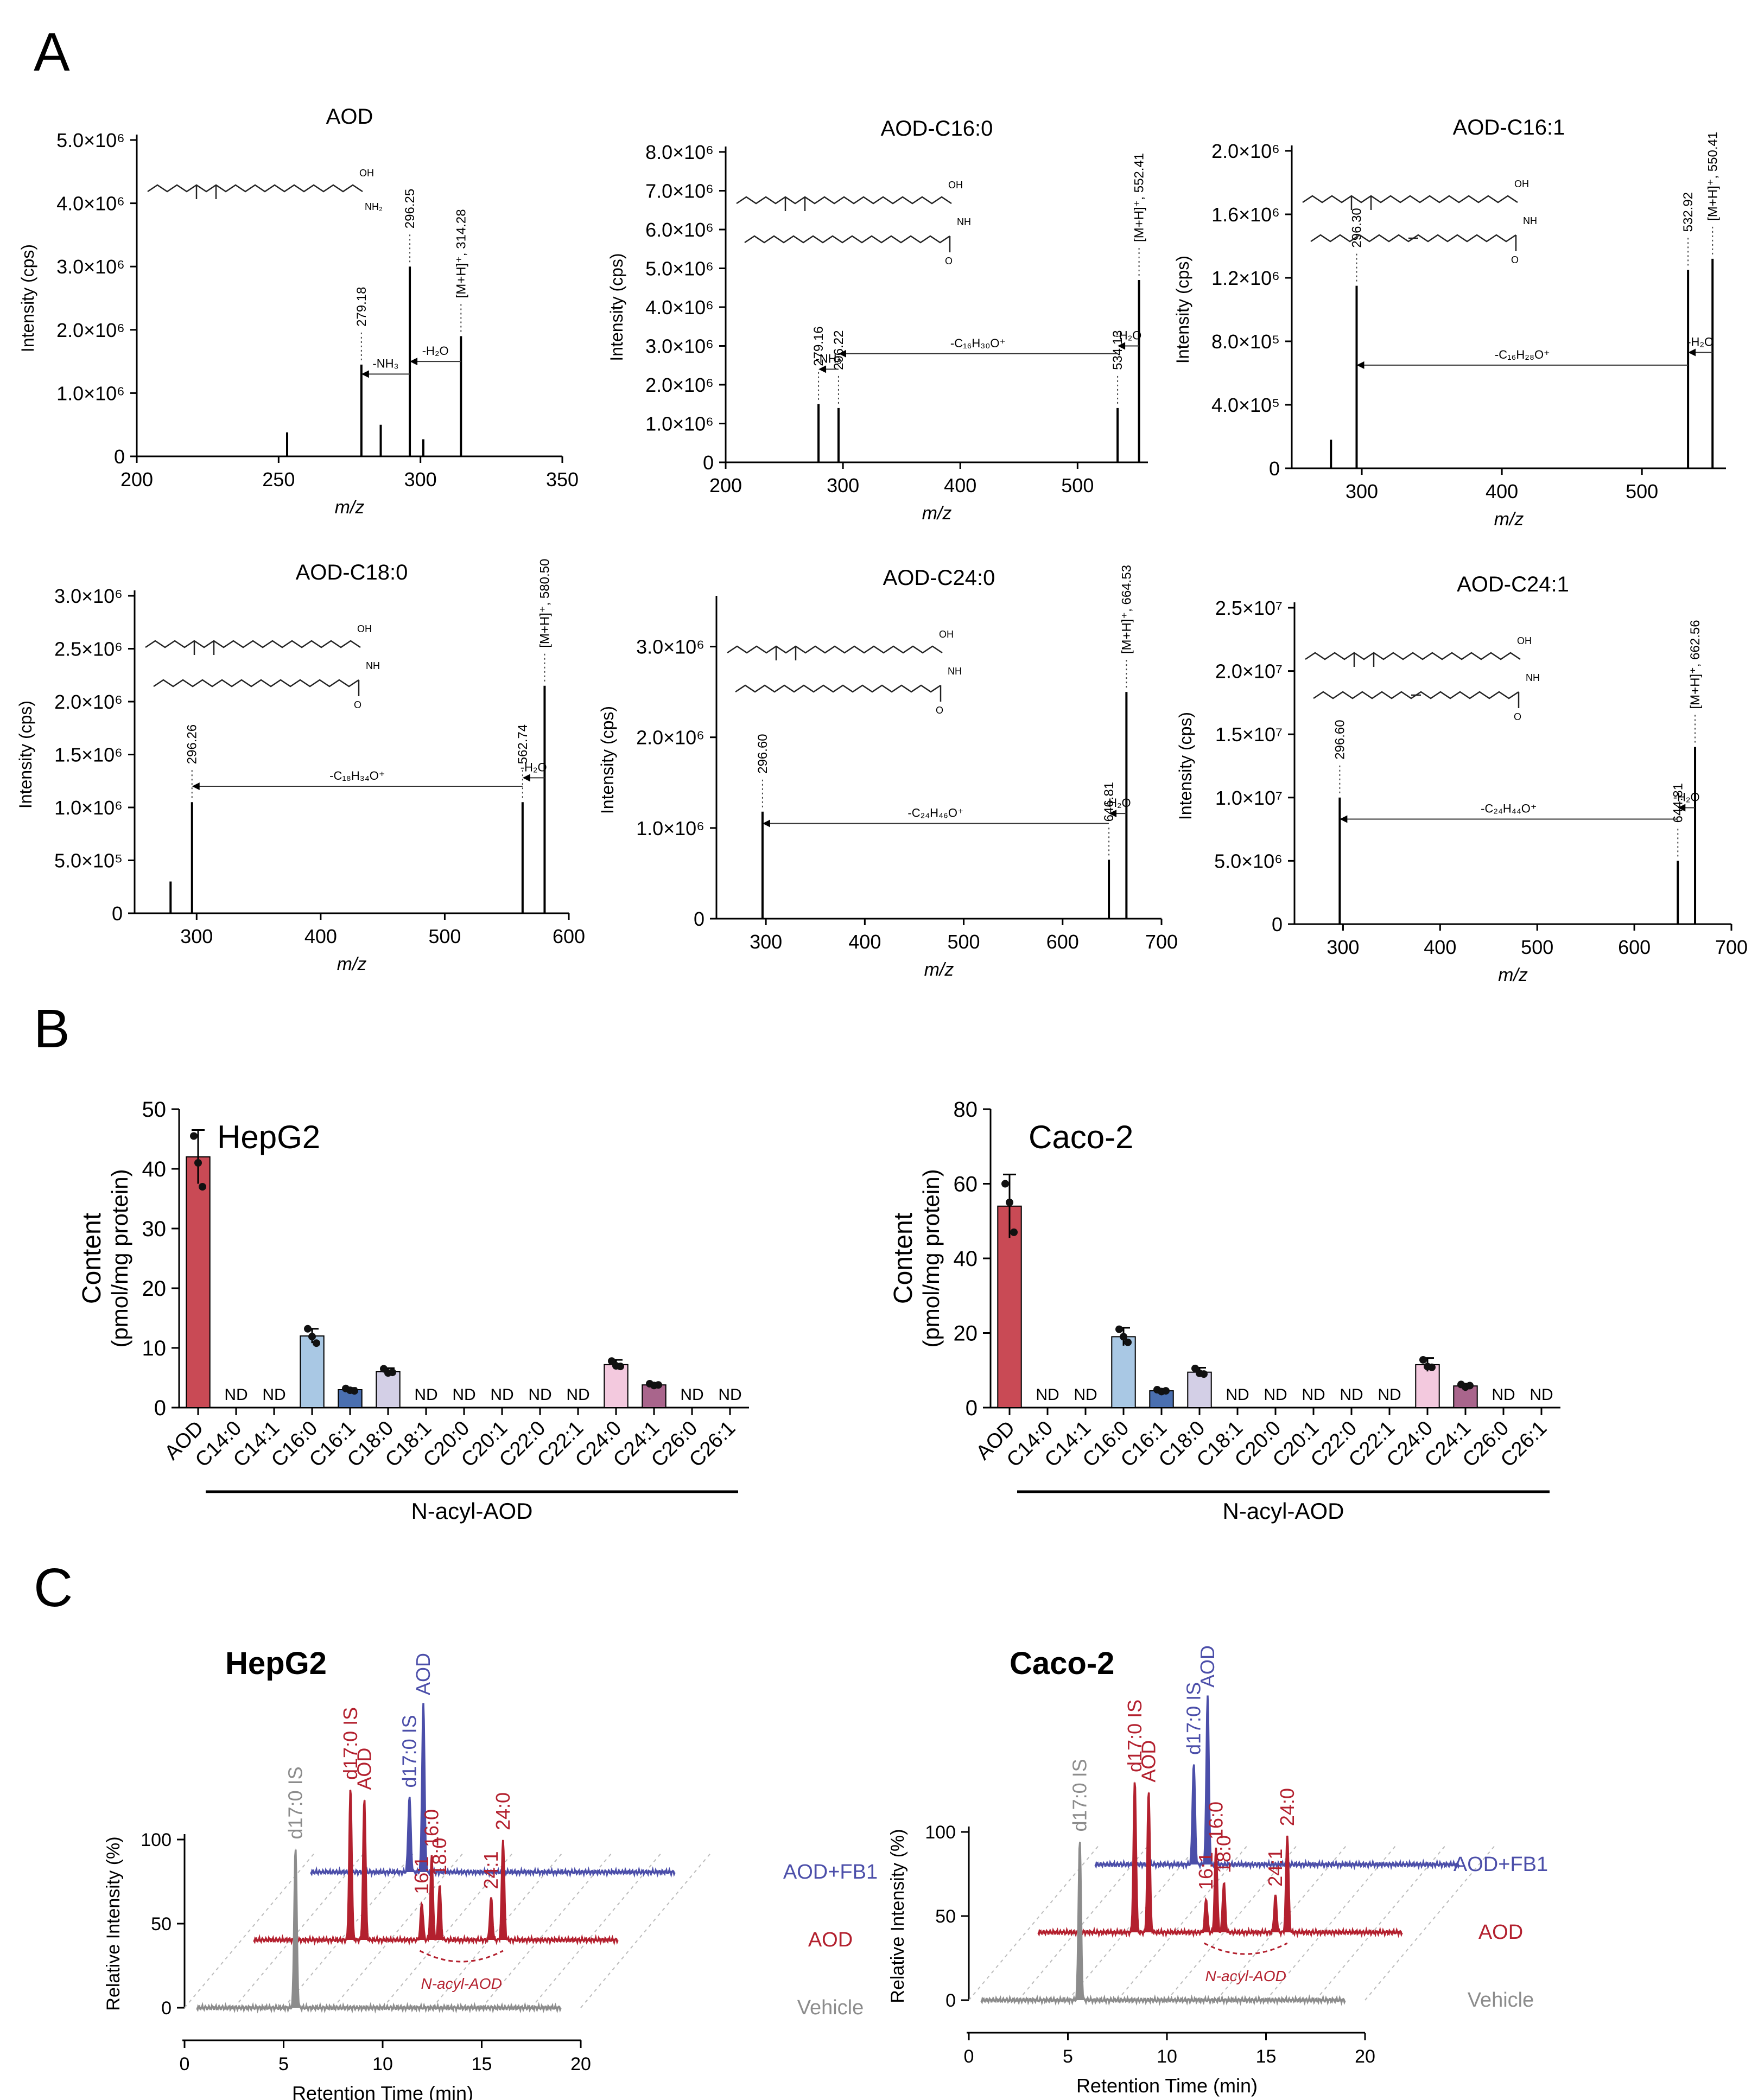 This screenshot has height=2100, width=1758. Describe the element at coordinates (1249, 608) in the screenshot. I see `y-tick-label: 2.5×10⁷` at that location.